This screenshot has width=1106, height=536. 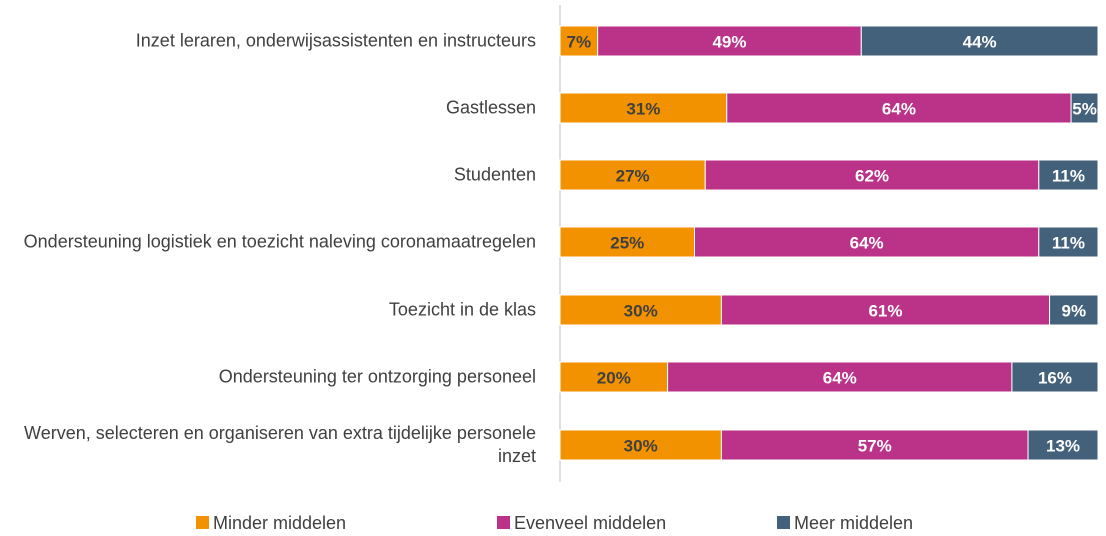 I want to click on value-label: 62%, so click(x=872, y=176).